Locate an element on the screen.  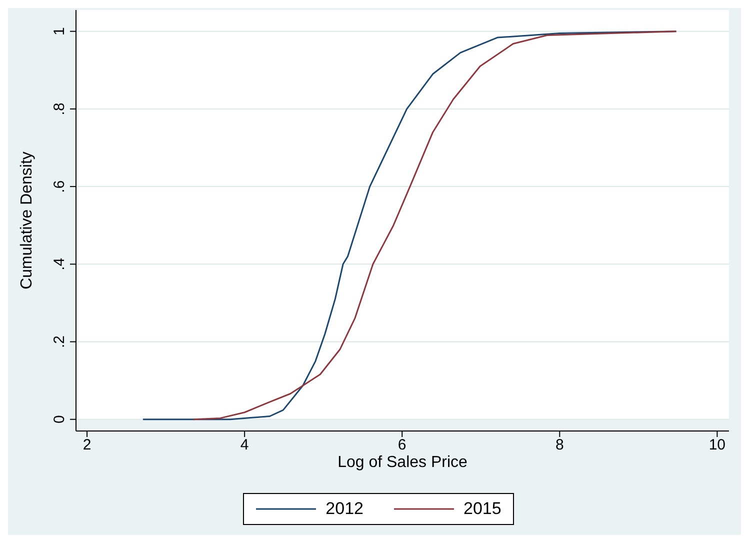
x-axis-title: Log of Sales Price is located at coordinates (403, 462).